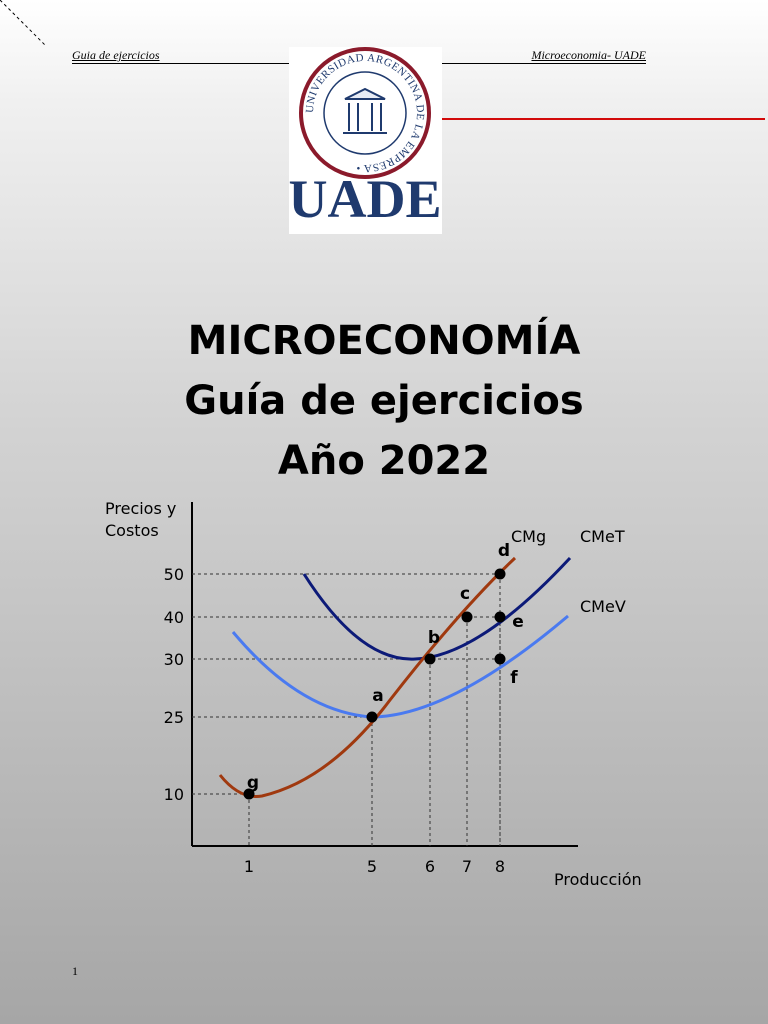  What do you see at coordinates (367, 677) in the screenshot?
I see `cmg-curve` at bounding box center [367, 677].